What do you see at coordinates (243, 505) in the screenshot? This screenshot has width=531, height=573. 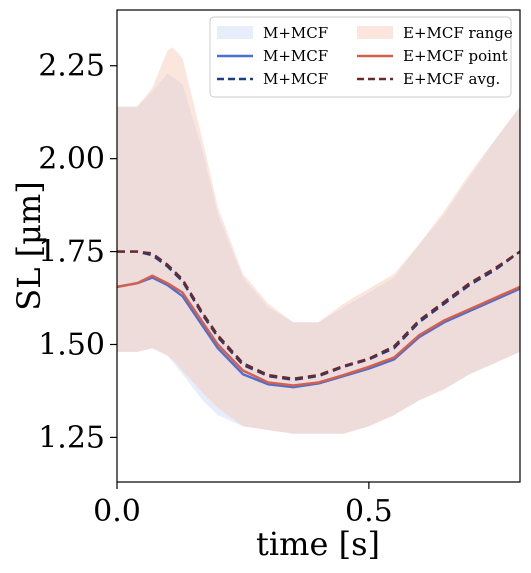 I see `x-axis: 0.0 0.5` at bounding box center [243, 505].